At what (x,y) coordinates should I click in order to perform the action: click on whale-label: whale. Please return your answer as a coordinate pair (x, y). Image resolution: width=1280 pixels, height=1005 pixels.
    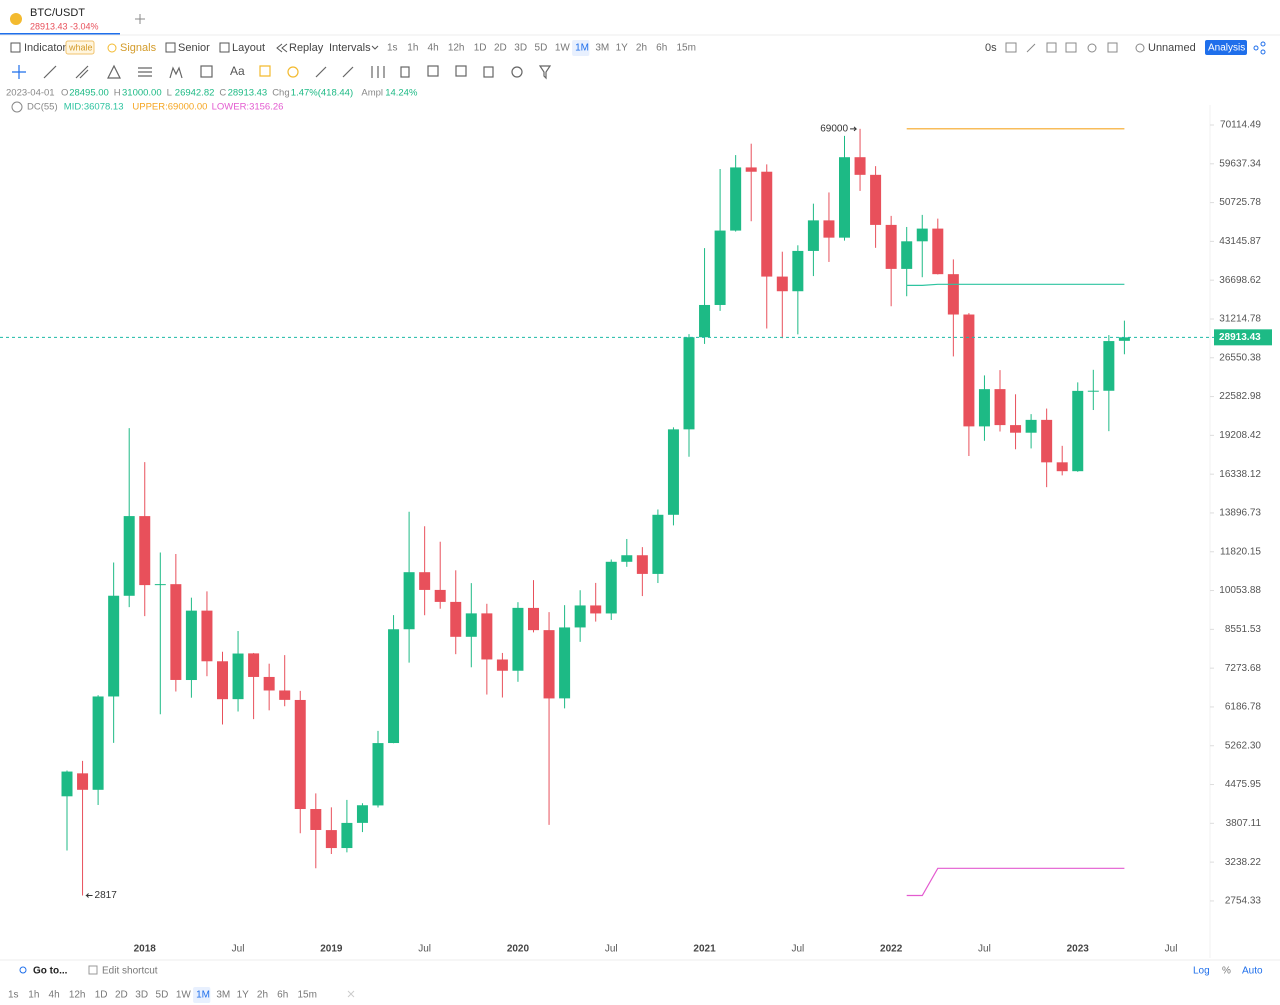
    Looking at the image, I should click on (80, 47).